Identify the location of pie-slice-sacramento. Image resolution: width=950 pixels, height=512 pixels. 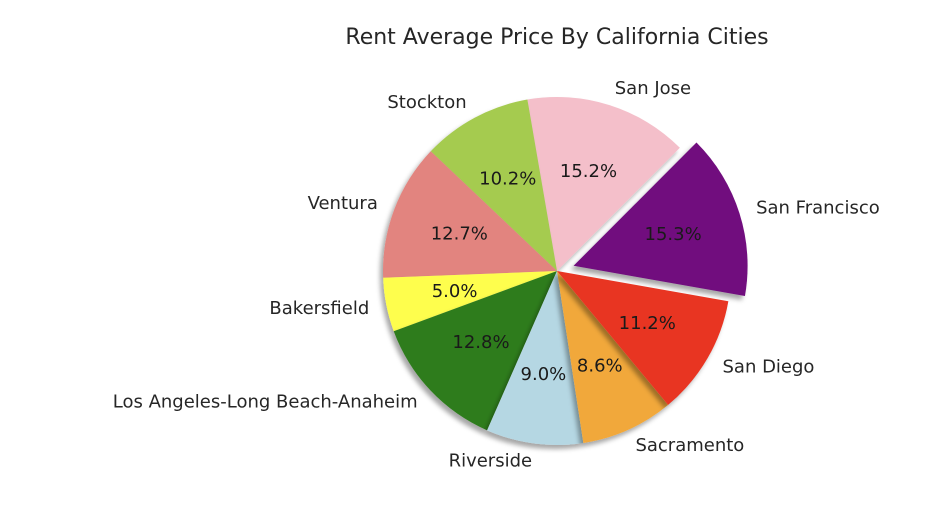
(613, 357).